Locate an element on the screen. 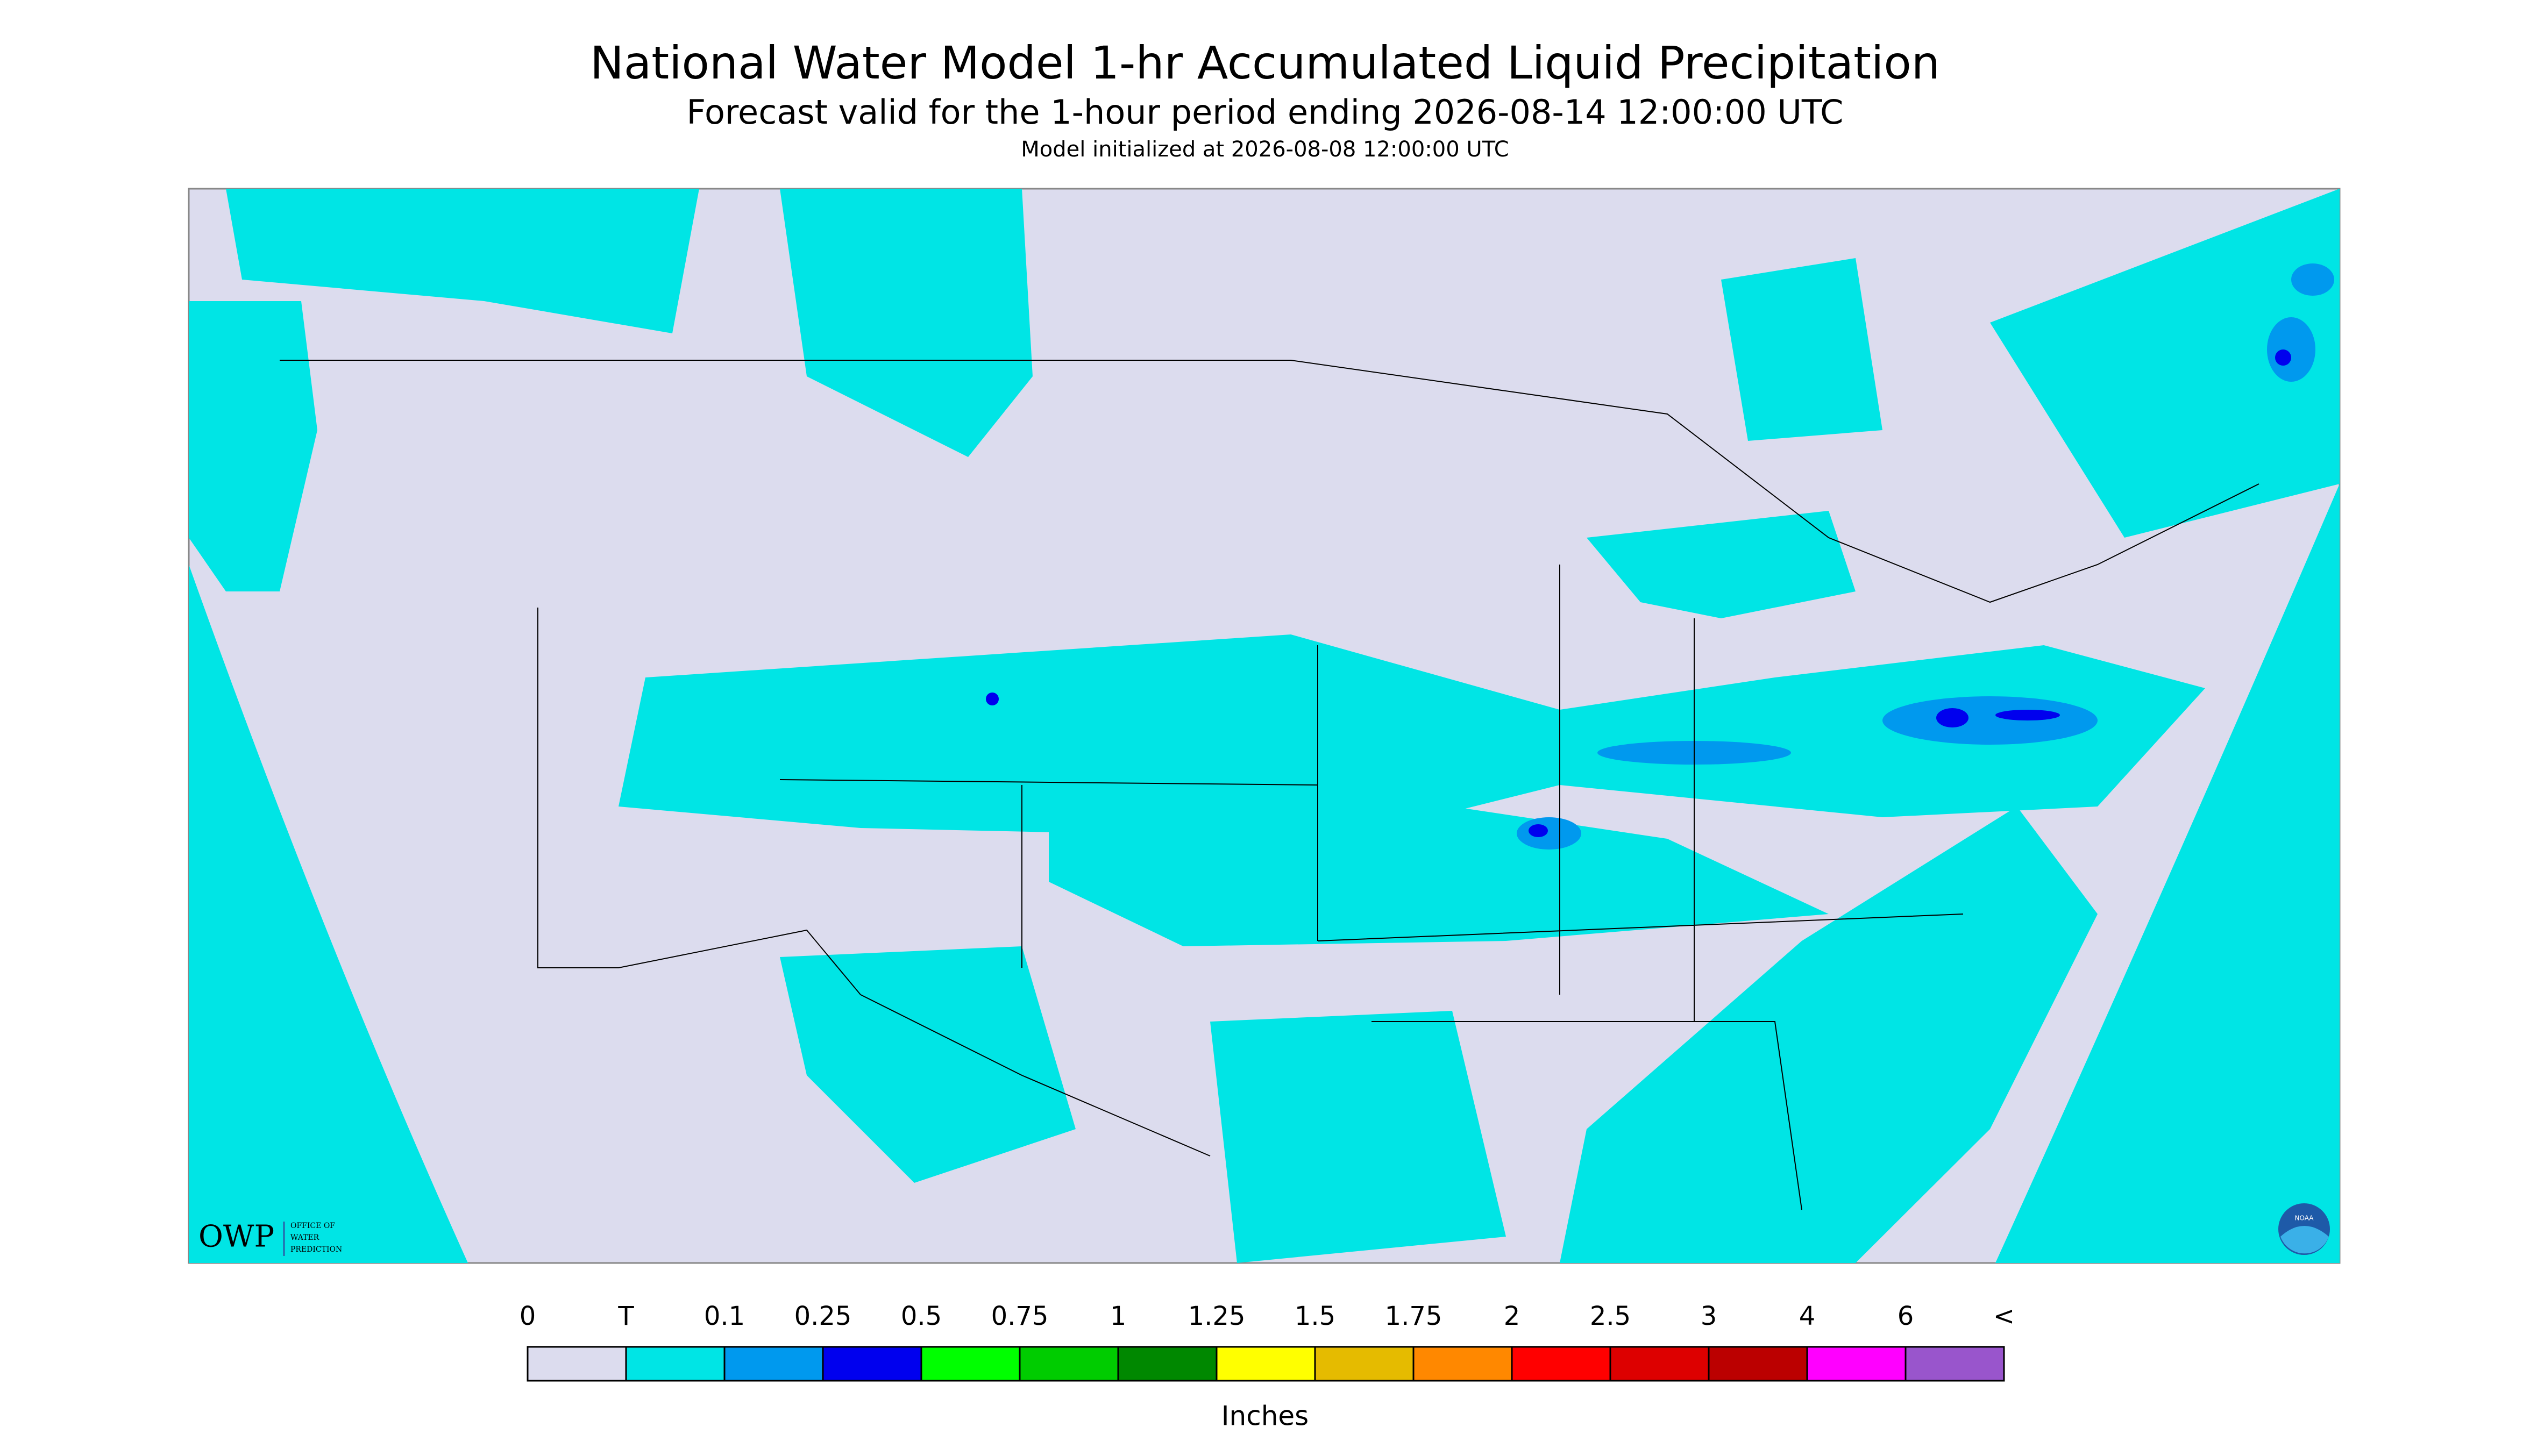  legend-label: 0.5 is located at coordinates (921, 1316).